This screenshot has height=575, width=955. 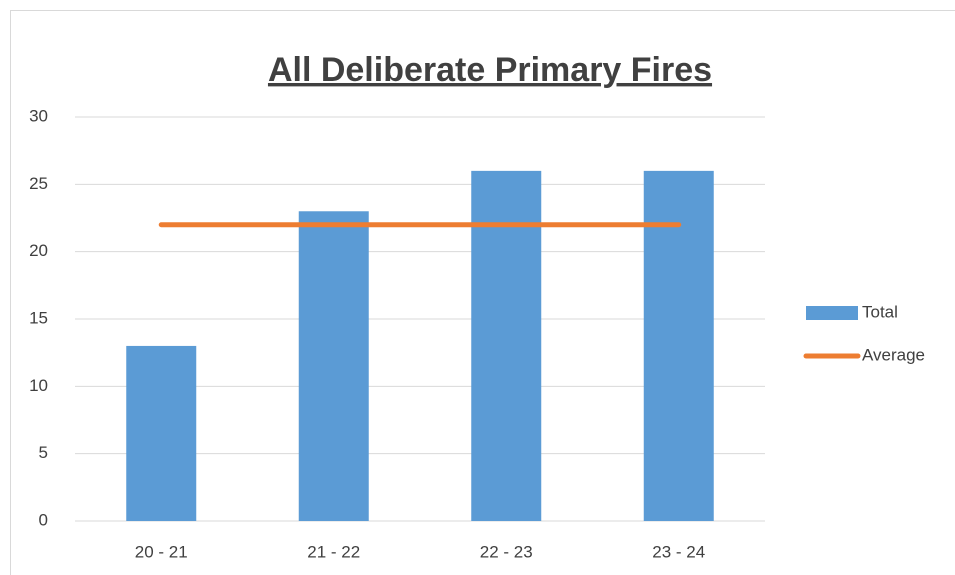 I want to click on y-tick-label: 10, so click(x=38, y=385).